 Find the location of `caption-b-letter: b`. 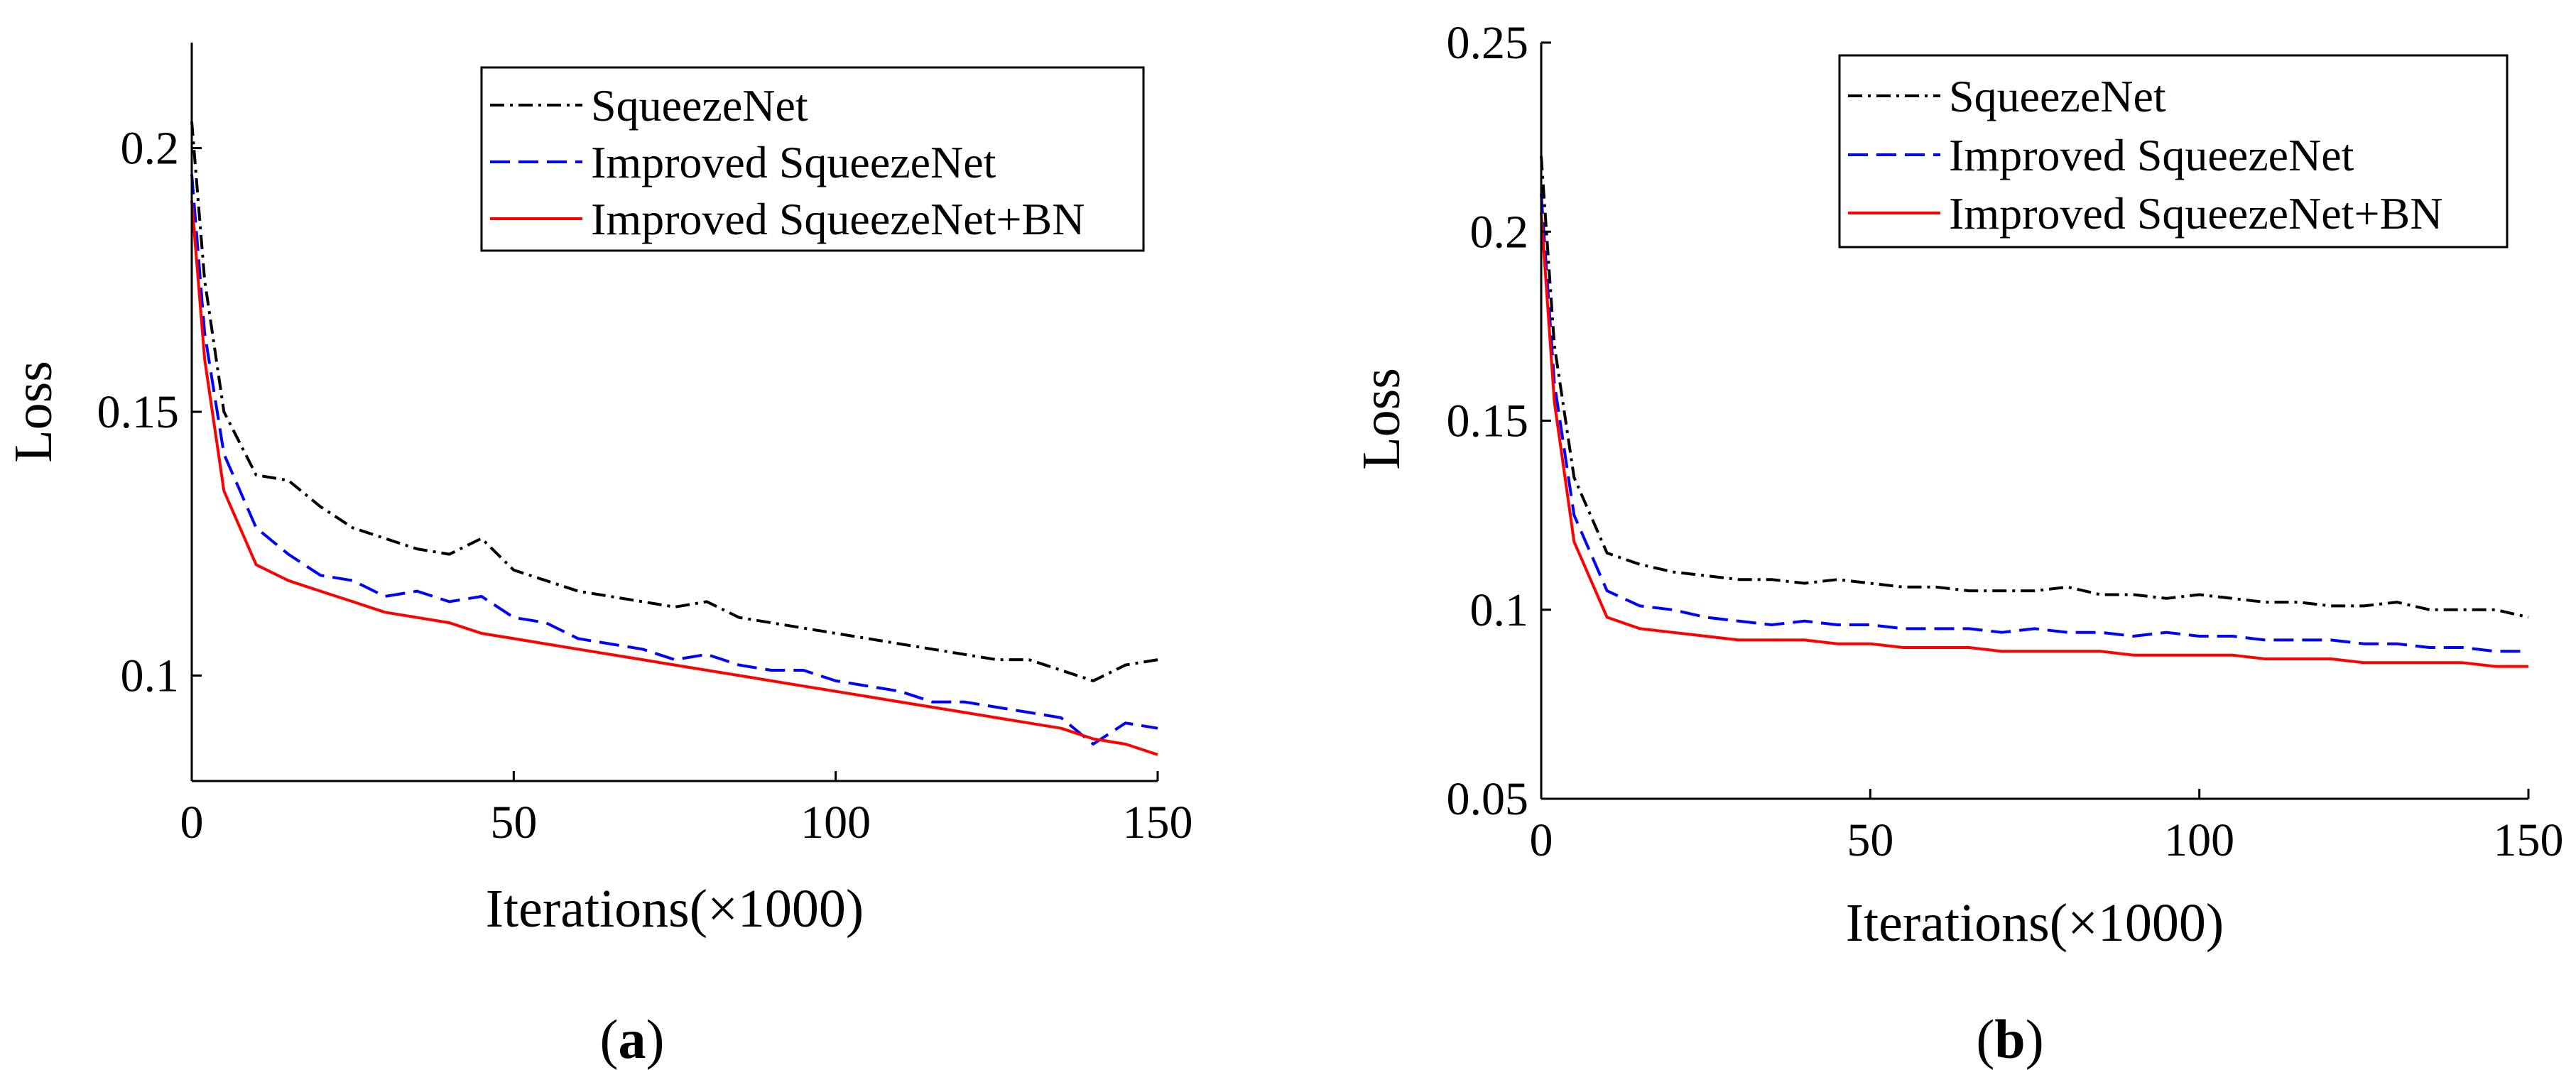

caption-b-letter: b is located at coordinates (2010, 1039).